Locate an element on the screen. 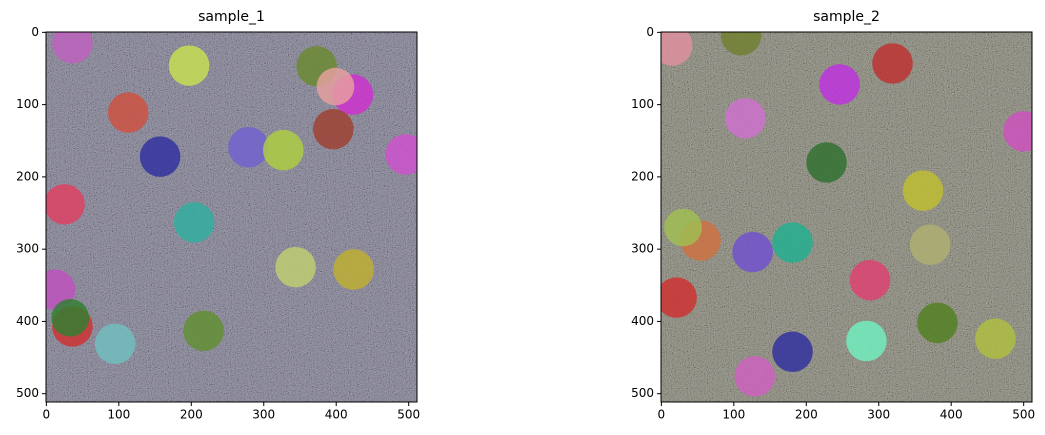 The image size is (1045, 435). axes-title: sample_1 is located at coordinates (231, 17).